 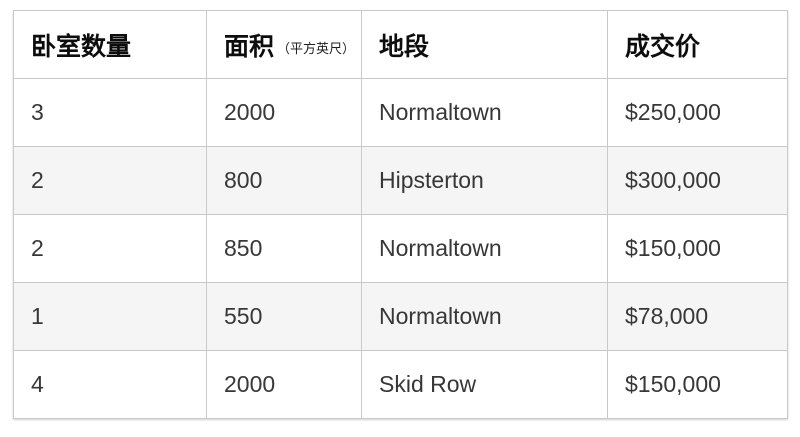 What do you see at coordinates (284, 180) in the screenshot?
I see `cell-area: 800` at bounding box center [284, 180].